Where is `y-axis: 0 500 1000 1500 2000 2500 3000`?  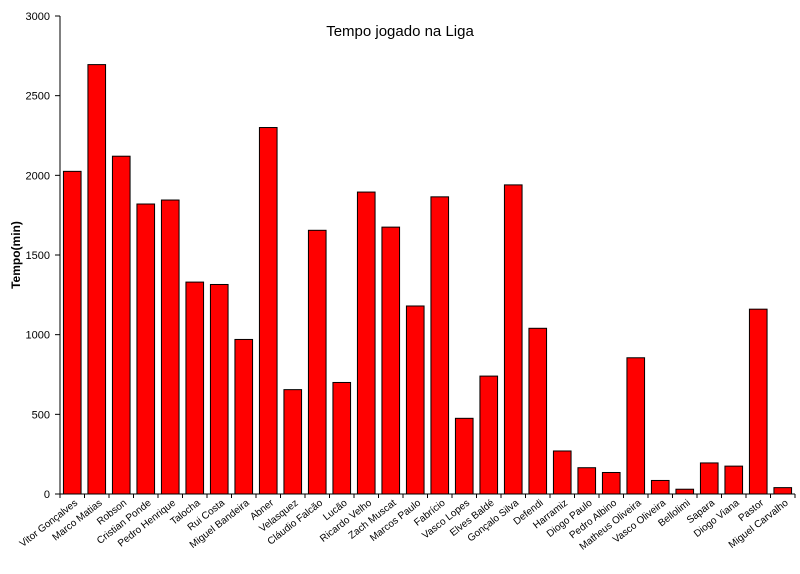
y-axis: 0 500 1000 1500 2000 2500 3000 is located at coordinates (43, 256).